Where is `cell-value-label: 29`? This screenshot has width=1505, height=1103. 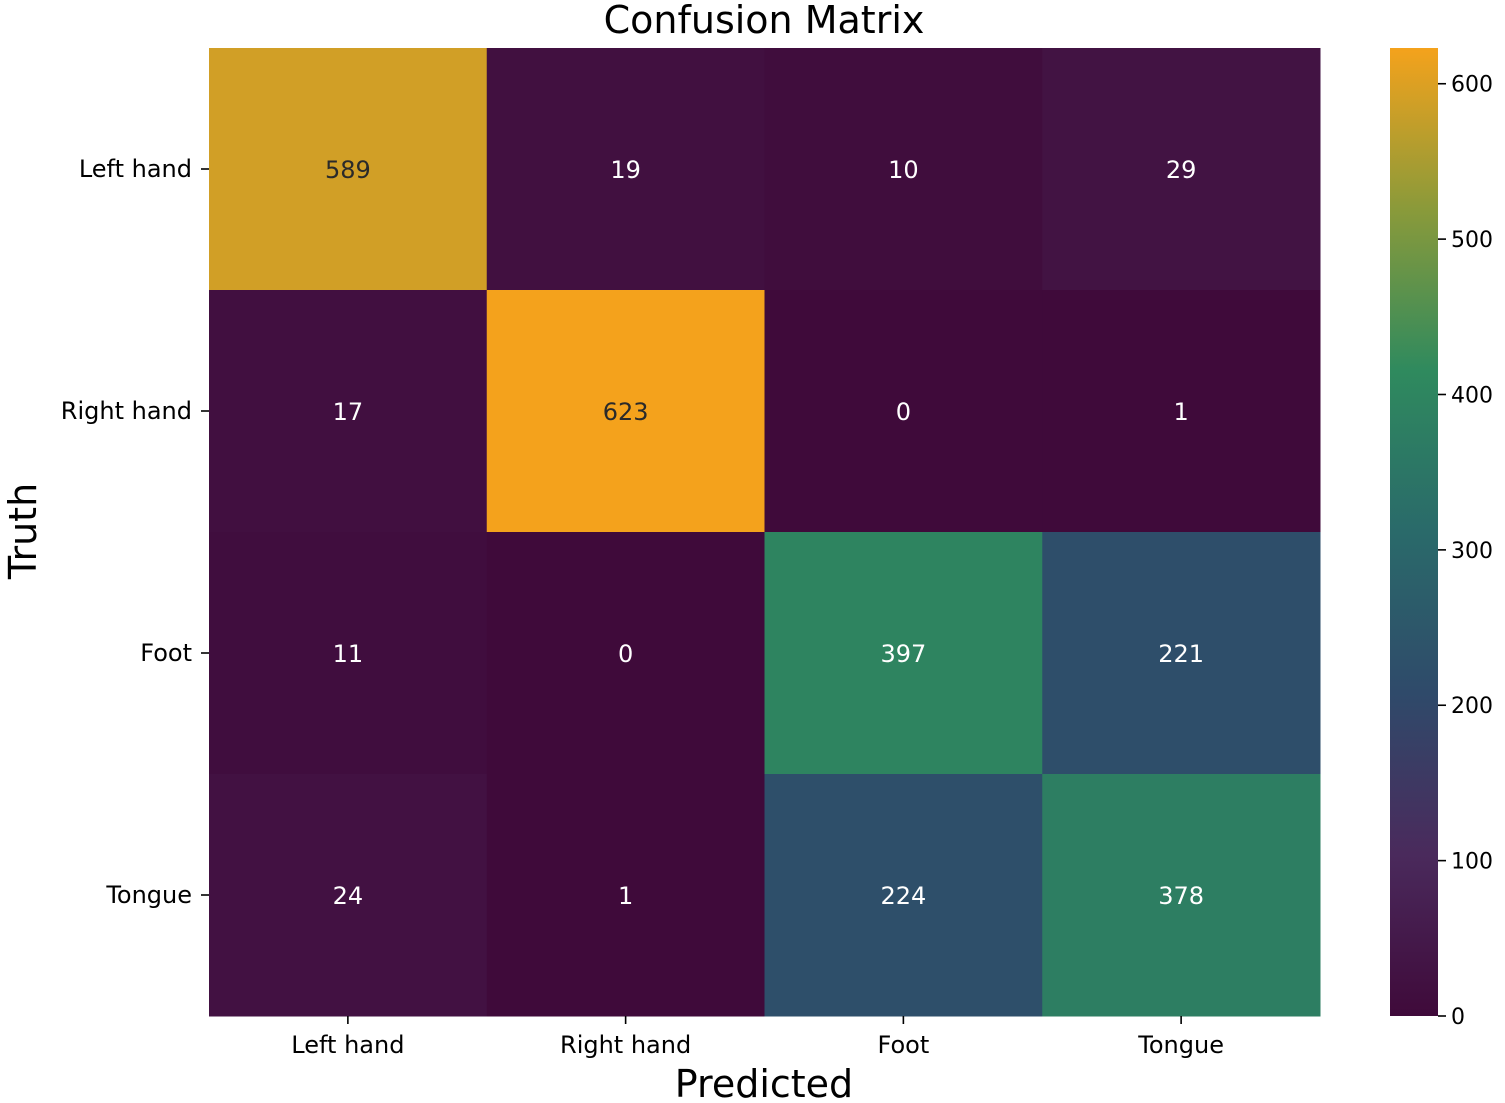
cell-value-label: 29 is located at coordinates (1181, 170).